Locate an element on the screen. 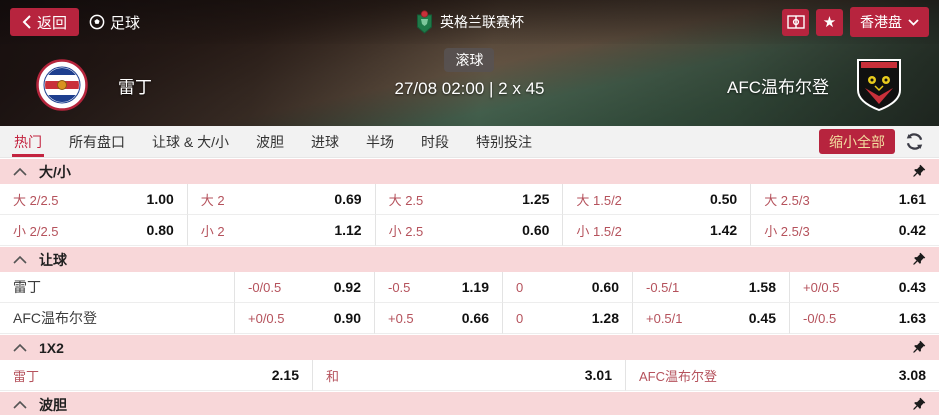  tab-half: 半场 is located at coordinates (380, 141).